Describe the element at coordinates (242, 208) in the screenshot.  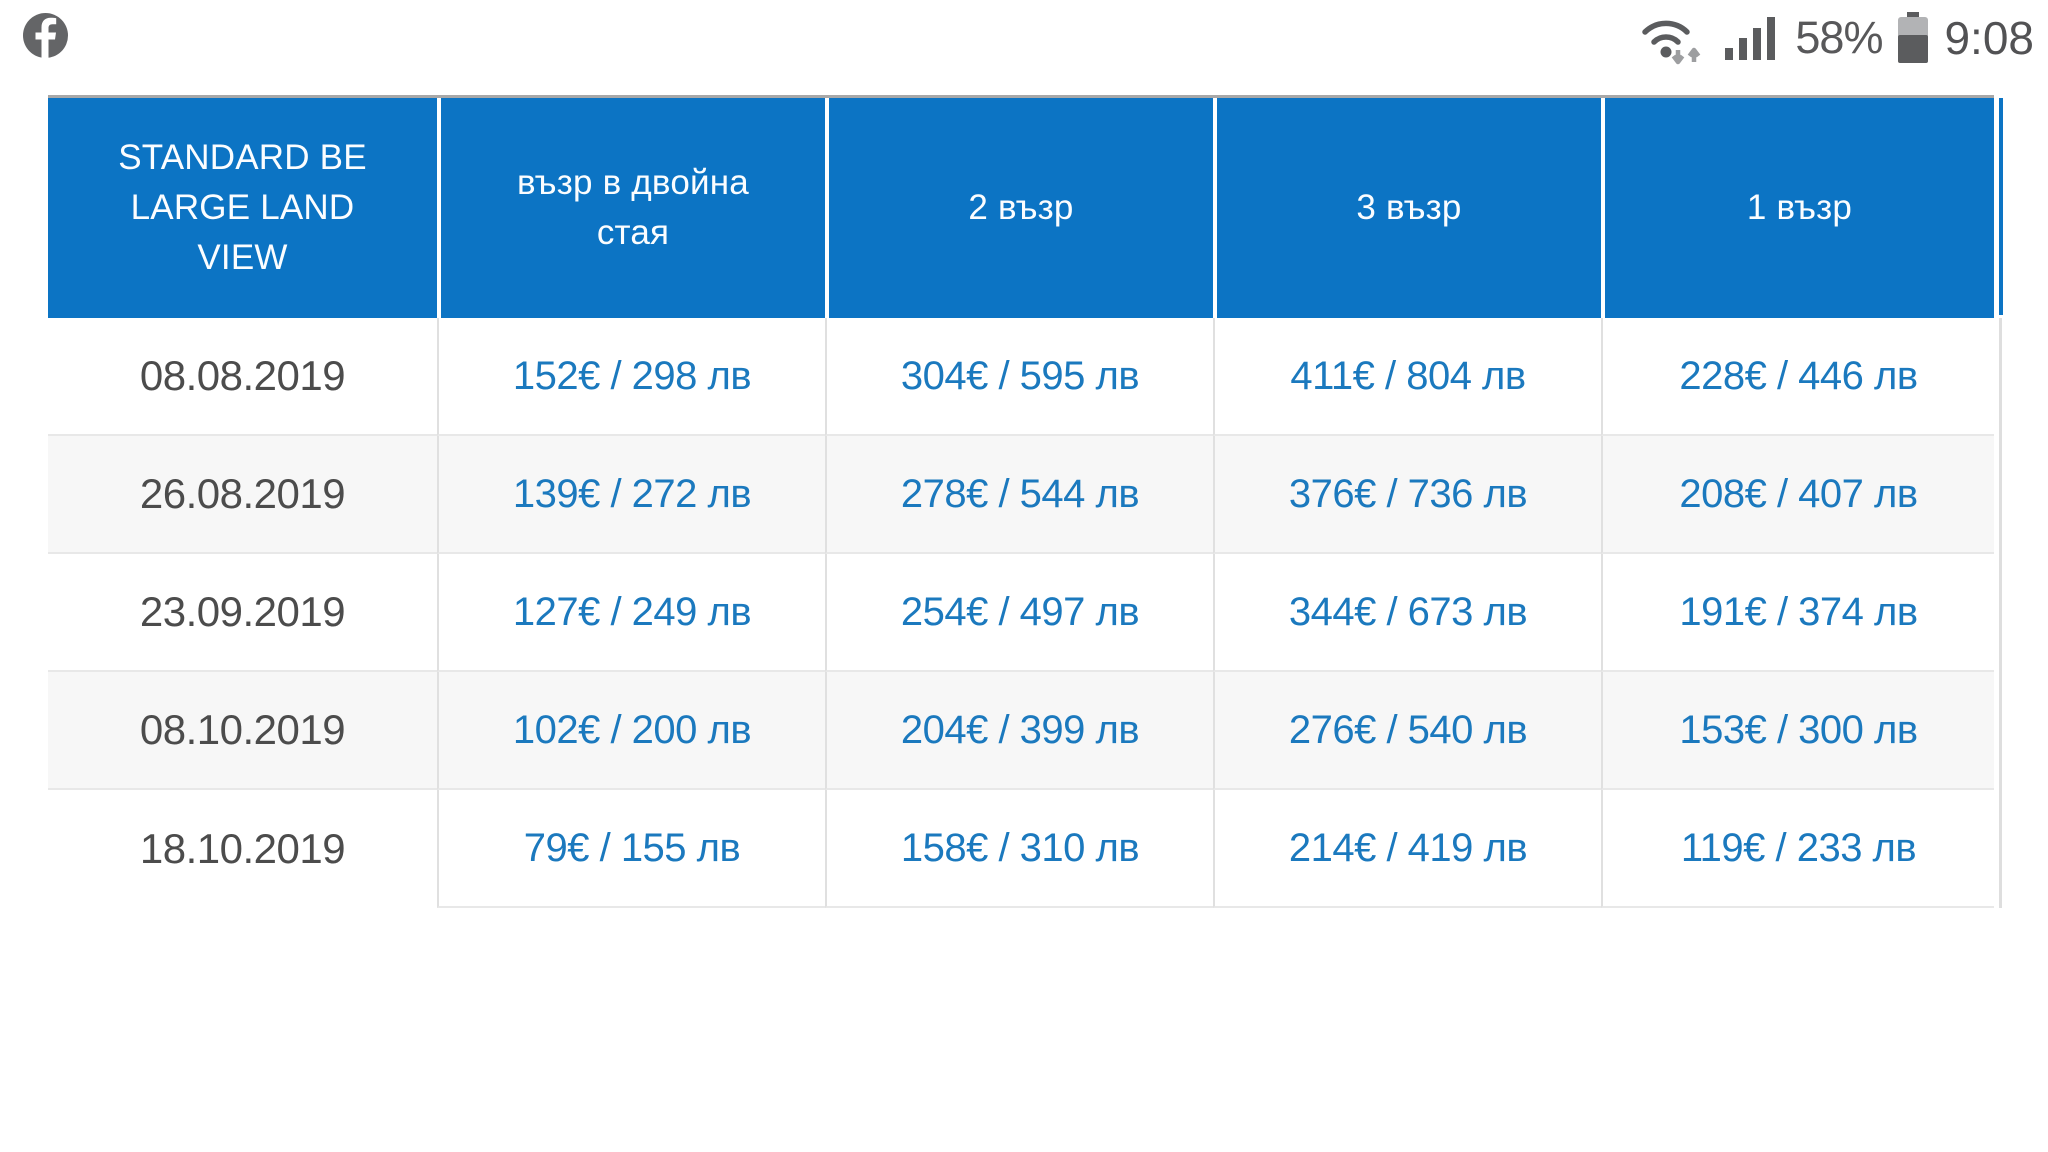
I see `header-room-type: STANDARD BE LARGE LAND VIEW` at that location.